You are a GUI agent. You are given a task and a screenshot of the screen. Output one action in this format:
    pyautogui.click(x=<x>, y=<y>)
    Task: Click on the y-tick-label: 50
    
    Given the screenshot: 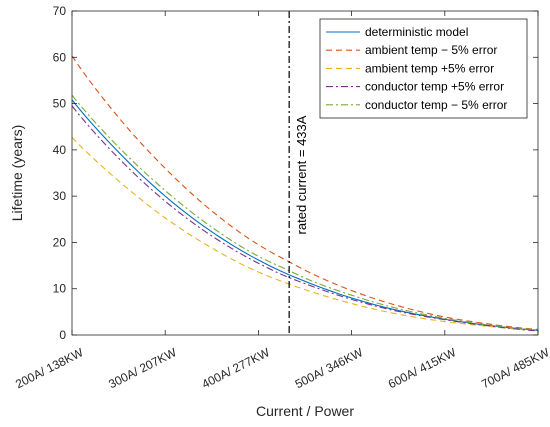 What is the action you would take?
    pyautogui.click(x=60, y=104)
    